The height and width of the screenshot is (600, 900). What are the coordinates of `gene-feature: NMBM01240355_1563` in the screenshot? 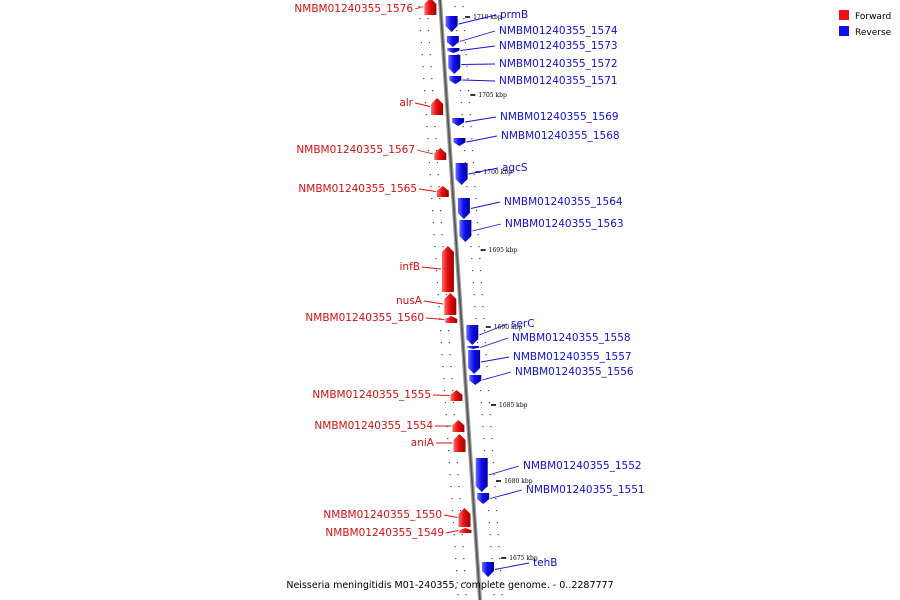 It's located at (541, 230).